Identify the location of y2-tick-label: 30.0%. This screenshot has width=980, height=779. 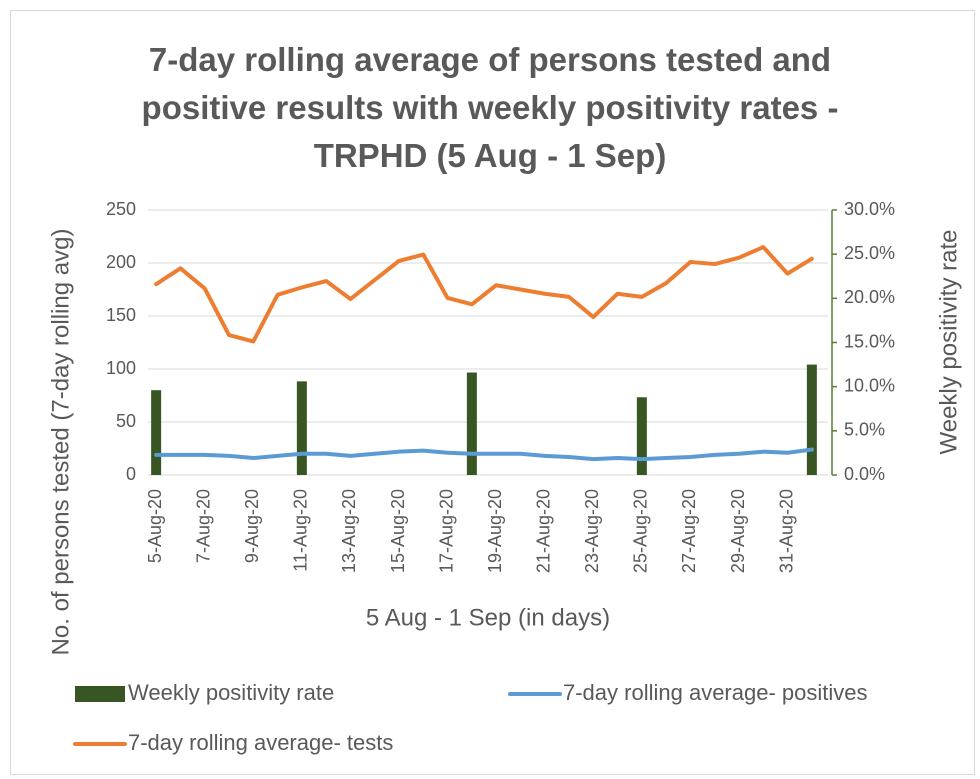
(869, 209).